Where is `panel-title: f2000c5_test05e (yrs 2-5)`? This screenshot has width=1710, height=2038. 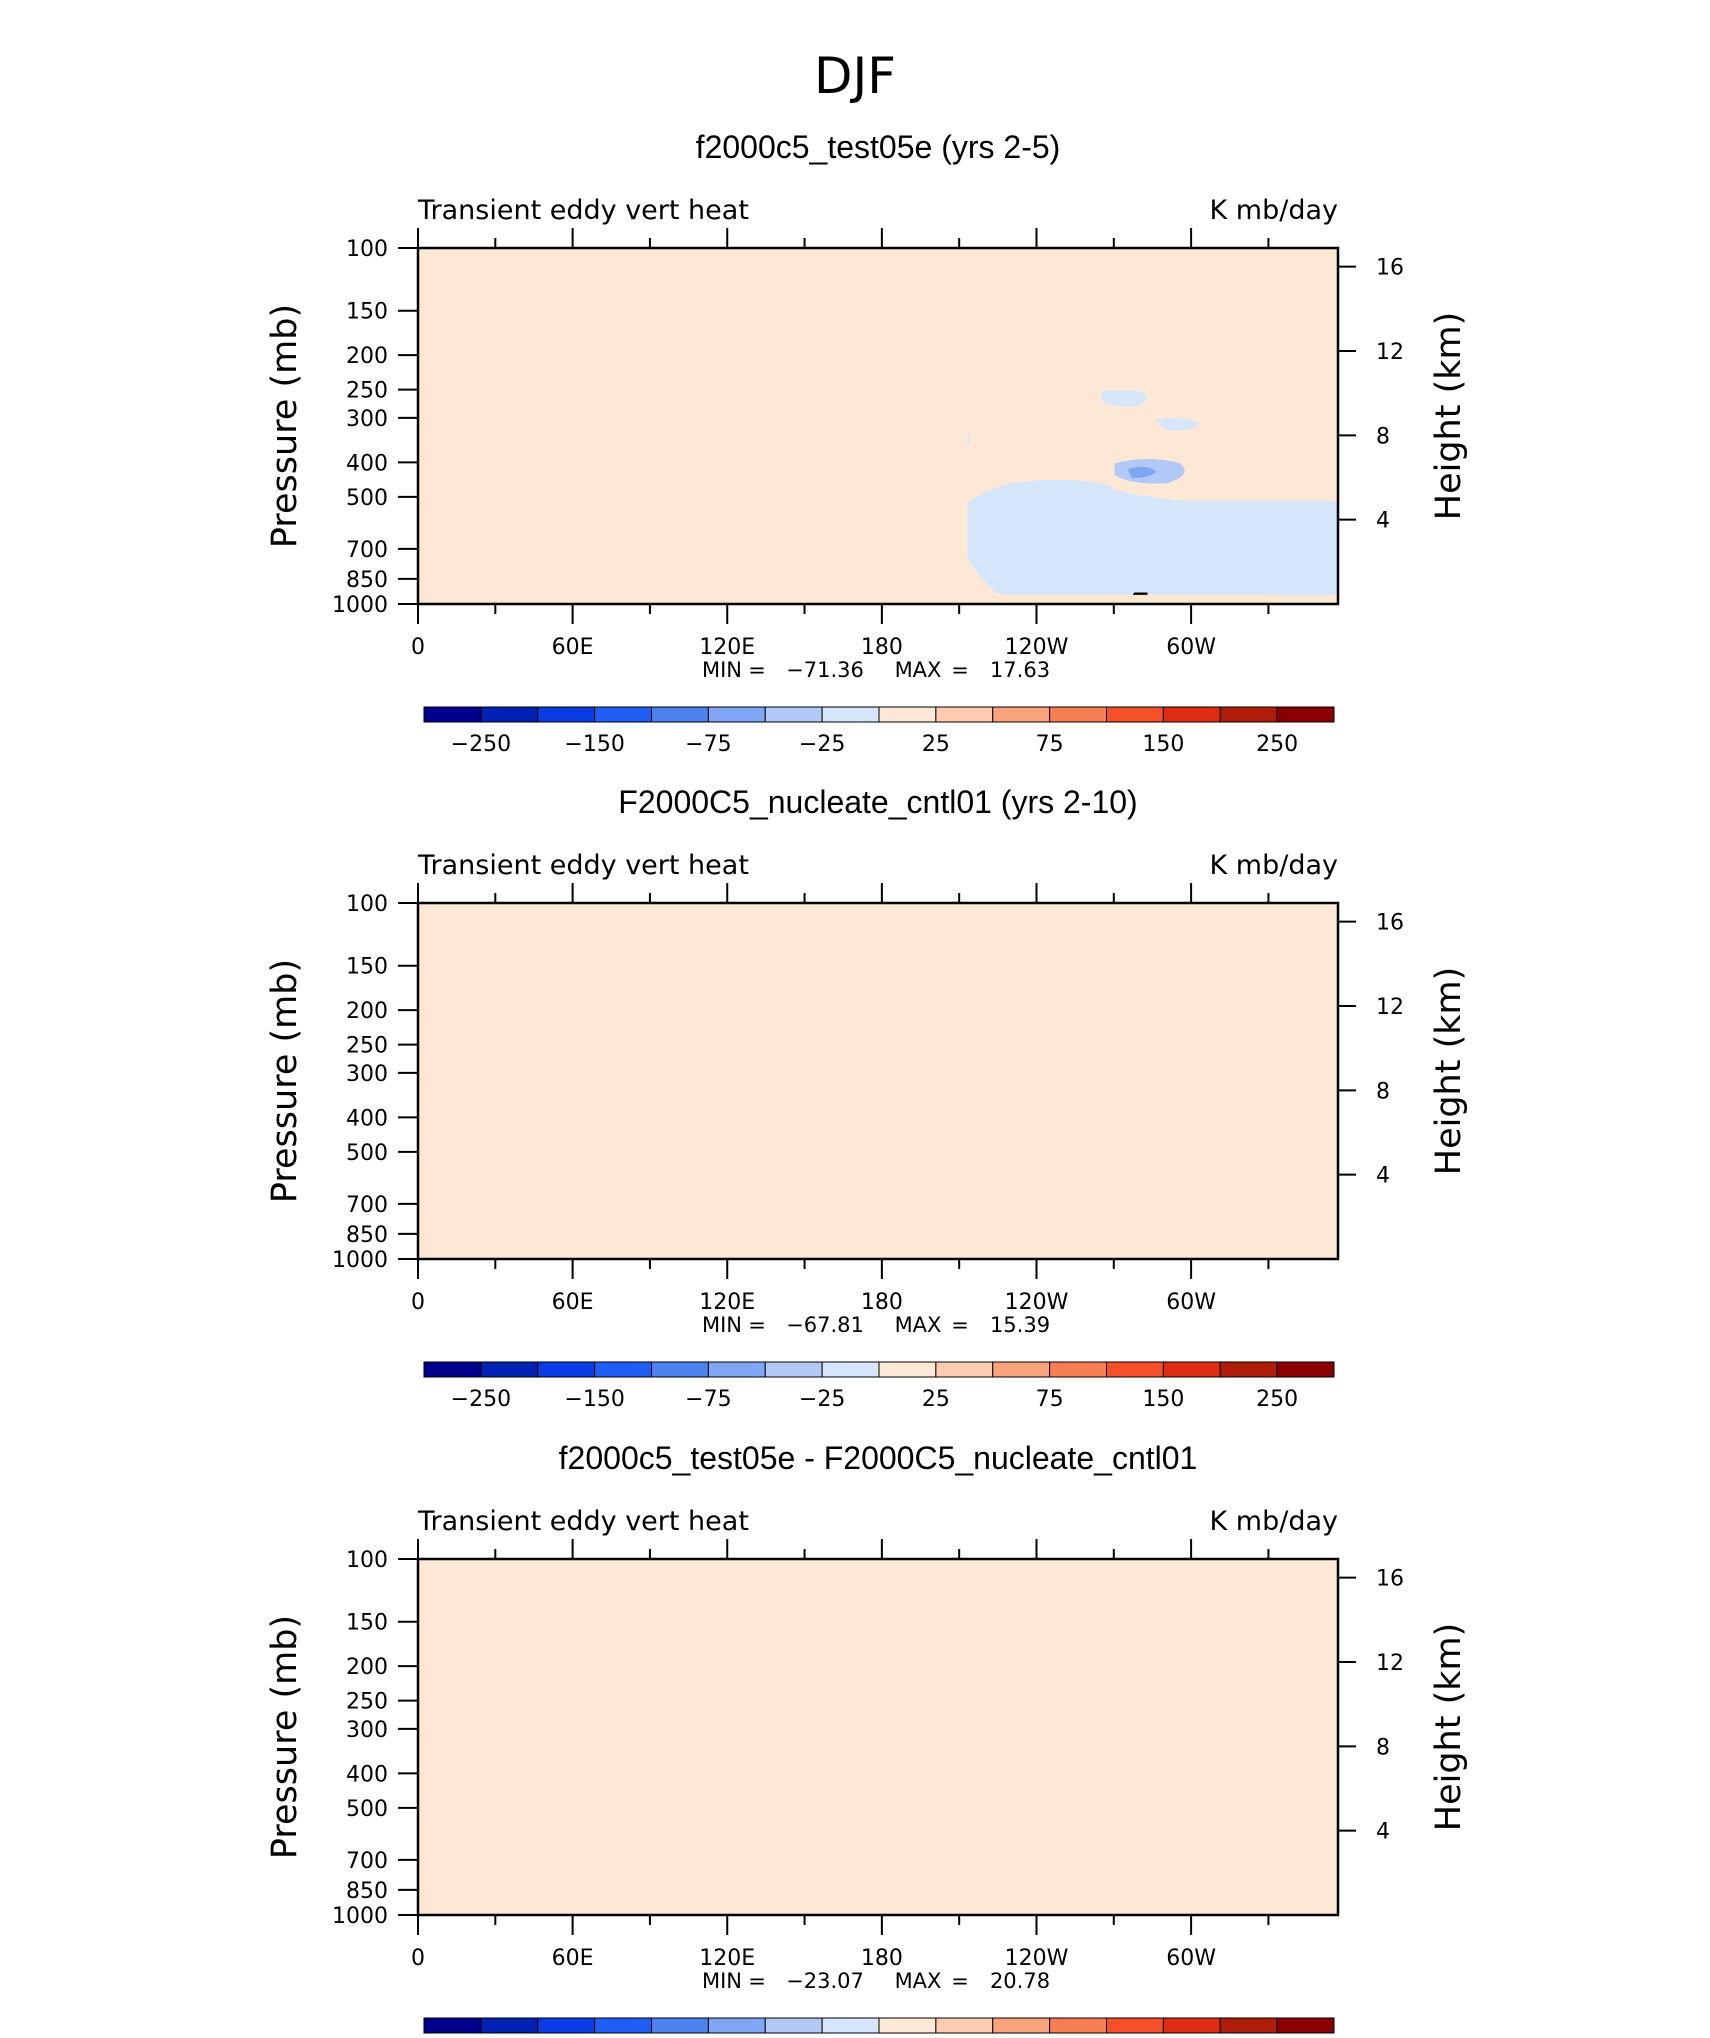
panel-title: f2000c5_test05e (yrs 2-5) is located at coordinates (878, 147).